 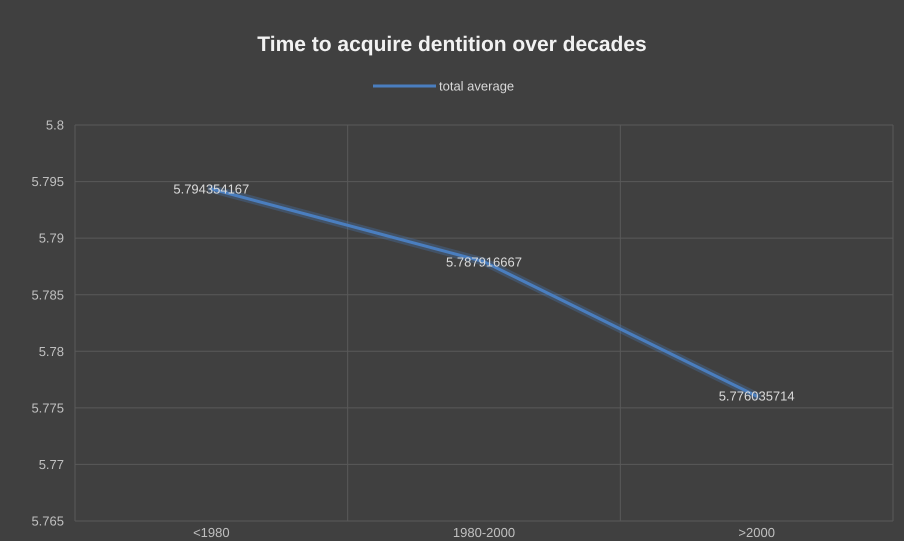 I want to click on y-tick-label: 5.765, so click(x=47, y=521).